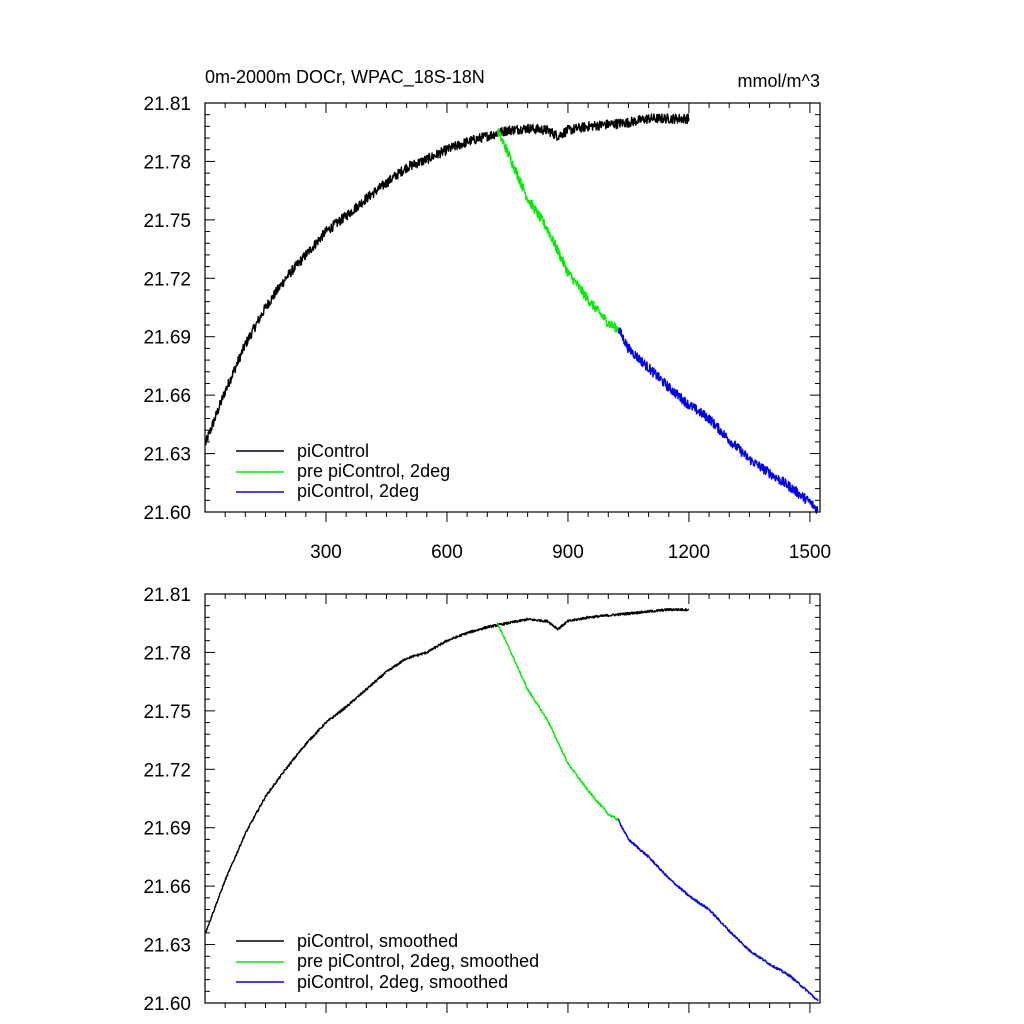 The width and height of the screenshot is (1024, 1024). I want to click on x-tick-label: 600, so click(447, 552).